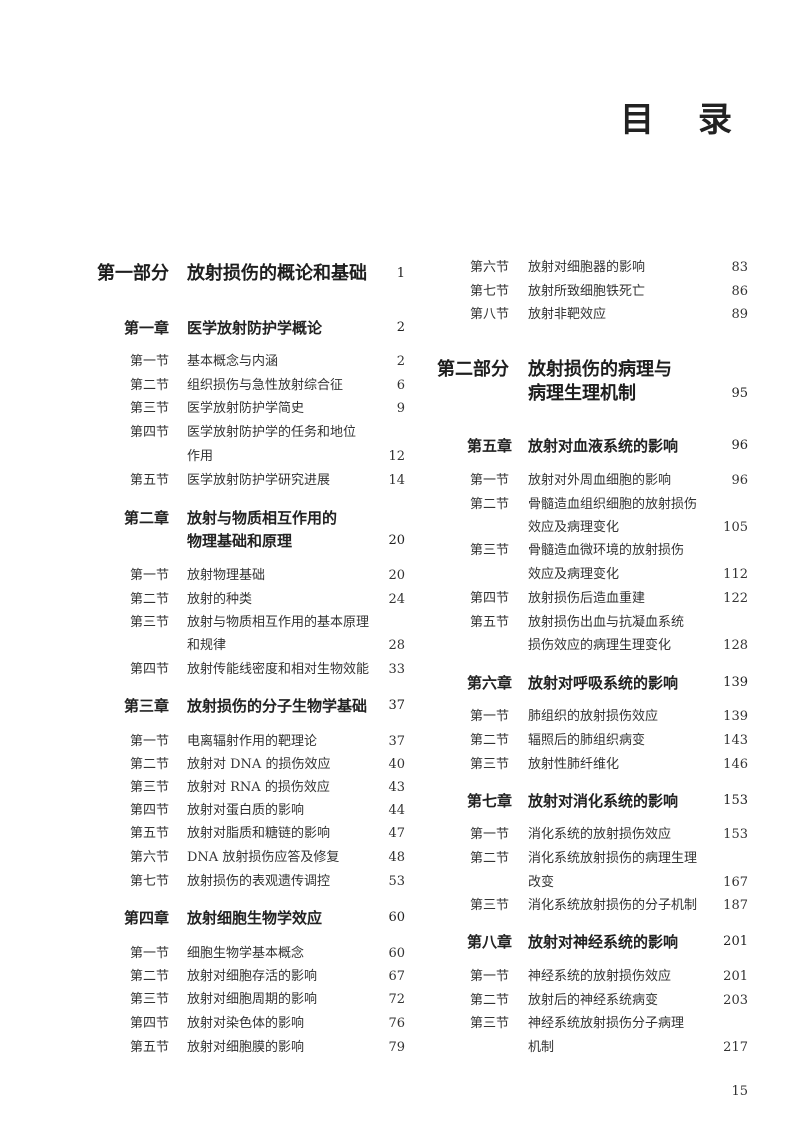  Describe the element at coordinates (246, 408) in the screenshot. I see `entry-title: 医学放射防护学简史` at that location.